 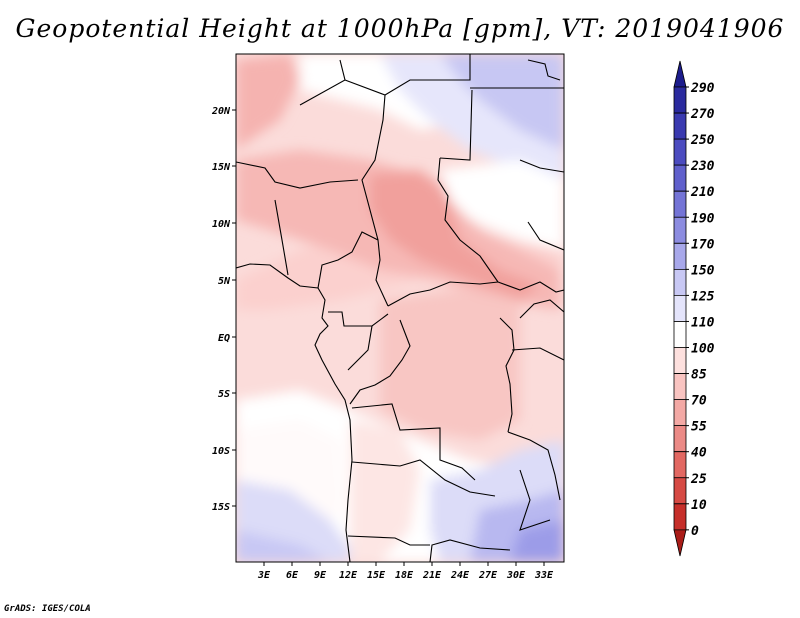 I want to click on lon-label: 15E, so click(x=376, y=575).